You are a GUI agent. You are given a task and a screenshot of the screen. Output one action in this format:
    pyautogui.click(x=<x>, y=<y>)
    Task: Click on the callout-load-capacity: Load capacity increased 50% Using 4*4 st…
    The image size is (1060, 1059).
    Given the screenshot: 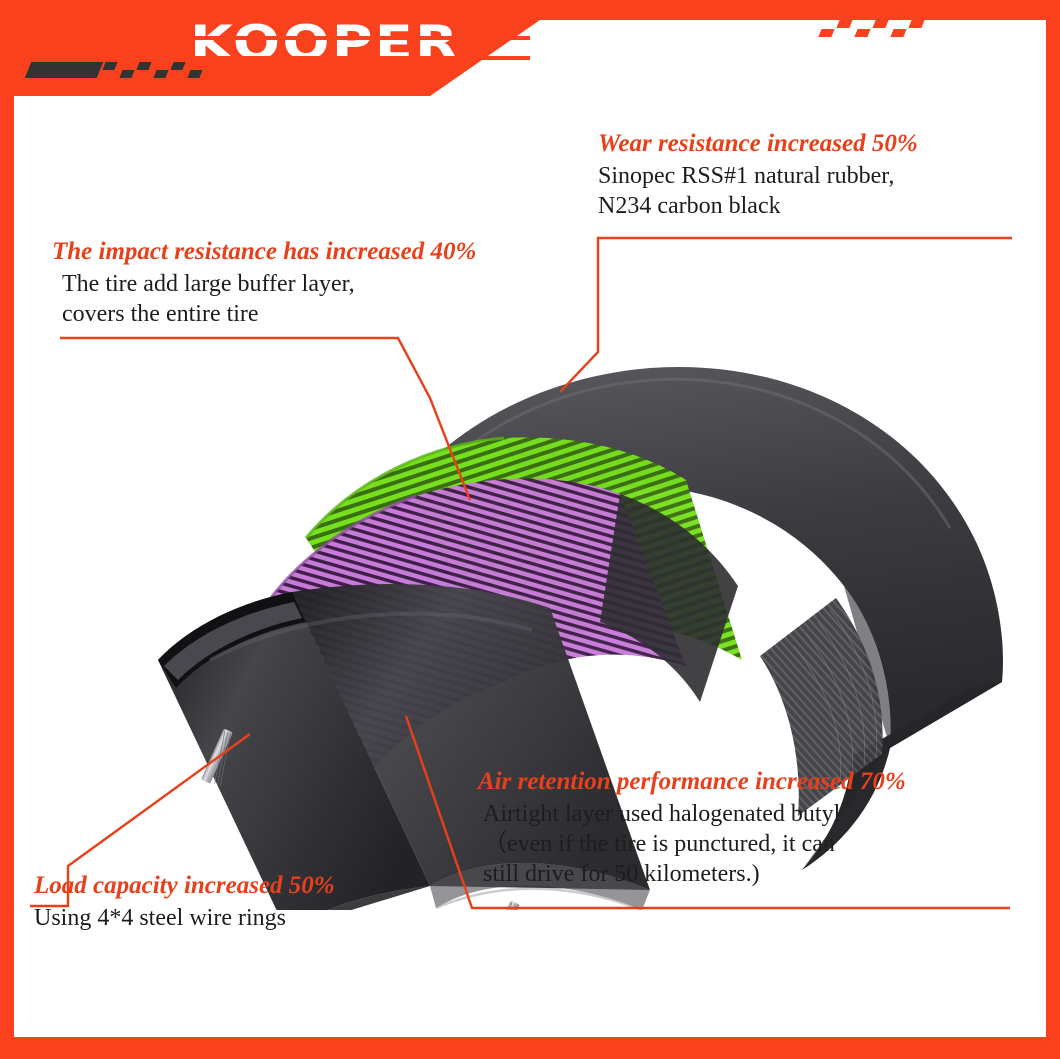 What is the action you would take?
    pyautogui.click(x=184, y=902)
    